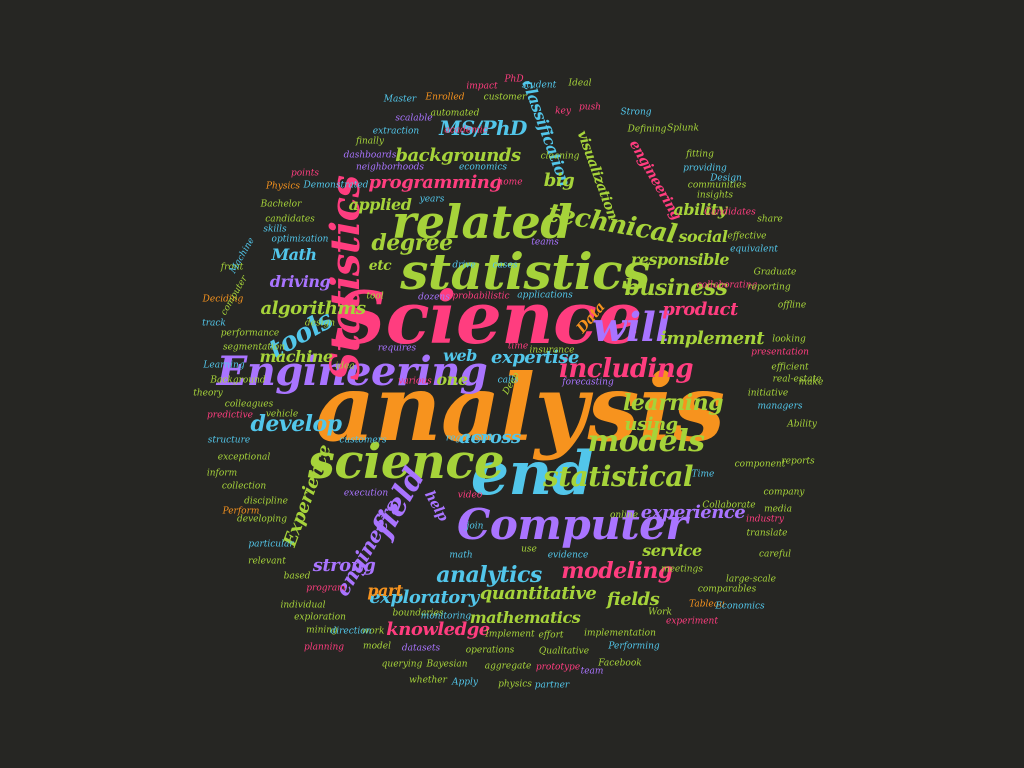 Image resolution: width=1024 pixels, height=768 pixels. I want to click on cloud-word: expertise, so click(535, 357).